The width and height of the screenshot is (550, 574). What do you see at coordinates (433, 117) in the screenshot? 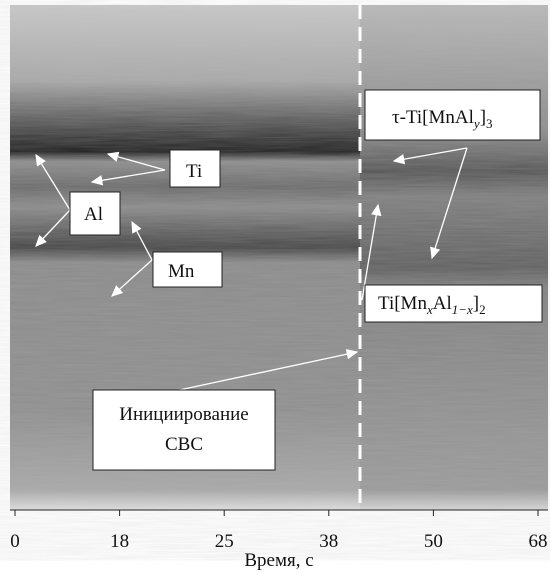
I see `text: τ-Ti[MnAl` at bounding box center [433, 117].